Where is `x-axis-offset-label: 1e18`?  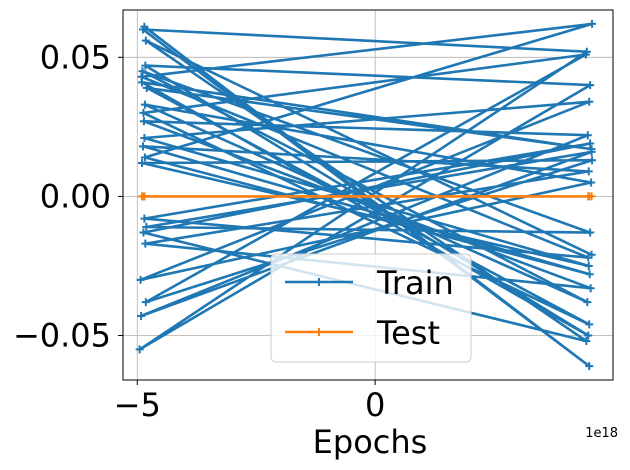
x-axis-offset-label: 1e18 is located at coordinates (601, 433).